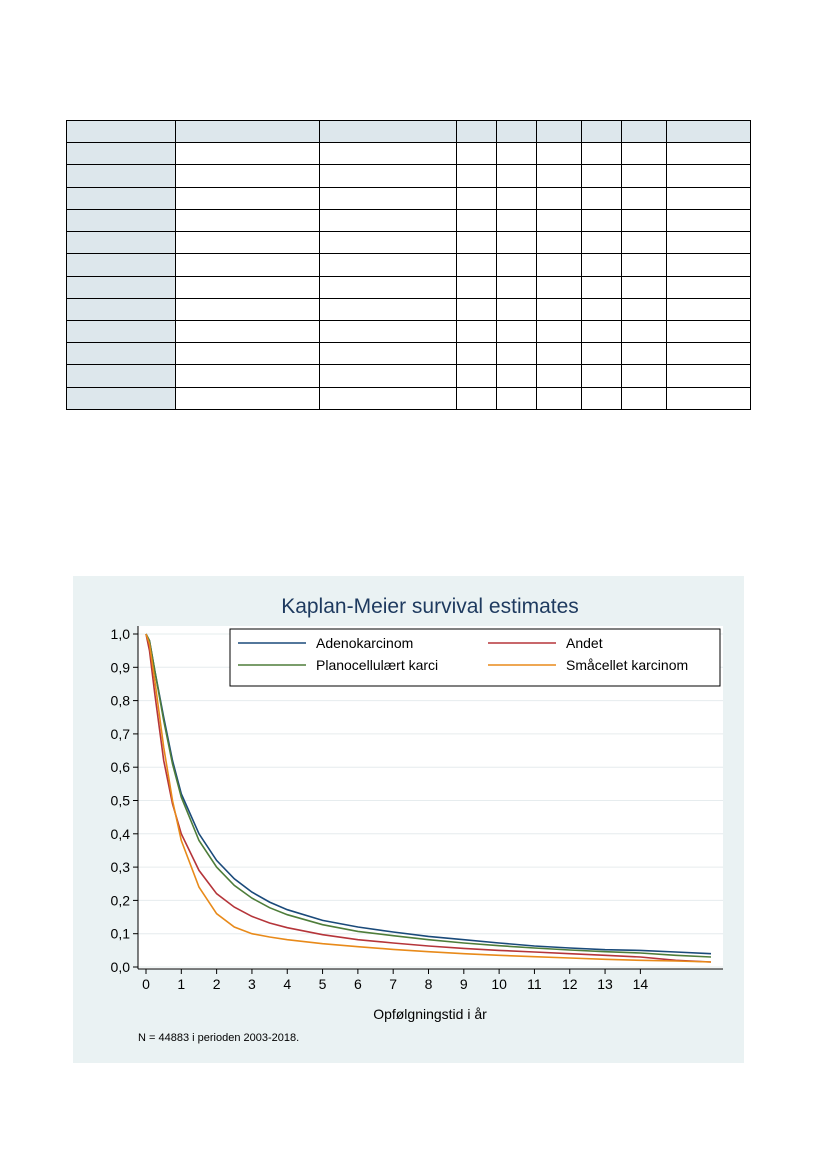 This screenshot has width=827, height=1169. Describe the element at coordinates (218, 1038) in the screenshot. I see `footnote: N = 44883 i perioden 2003-2018.` at that location.